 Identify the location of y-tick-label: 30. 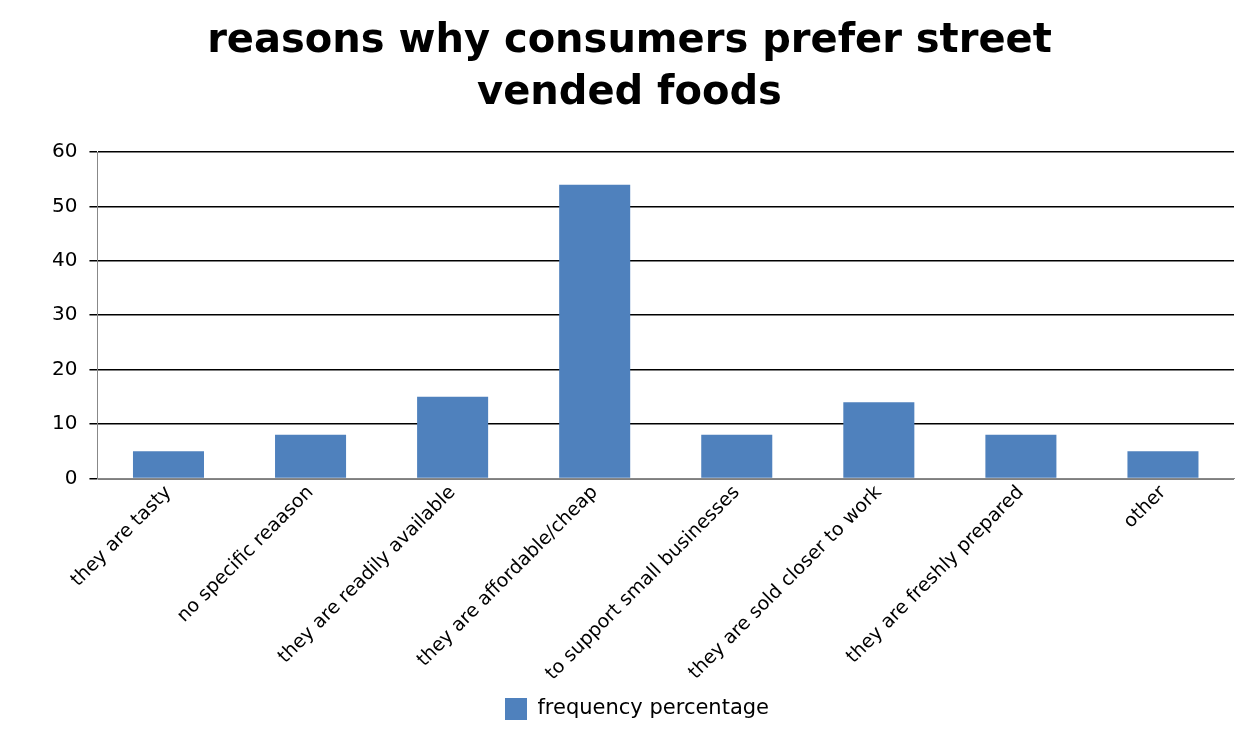
(65, 313).